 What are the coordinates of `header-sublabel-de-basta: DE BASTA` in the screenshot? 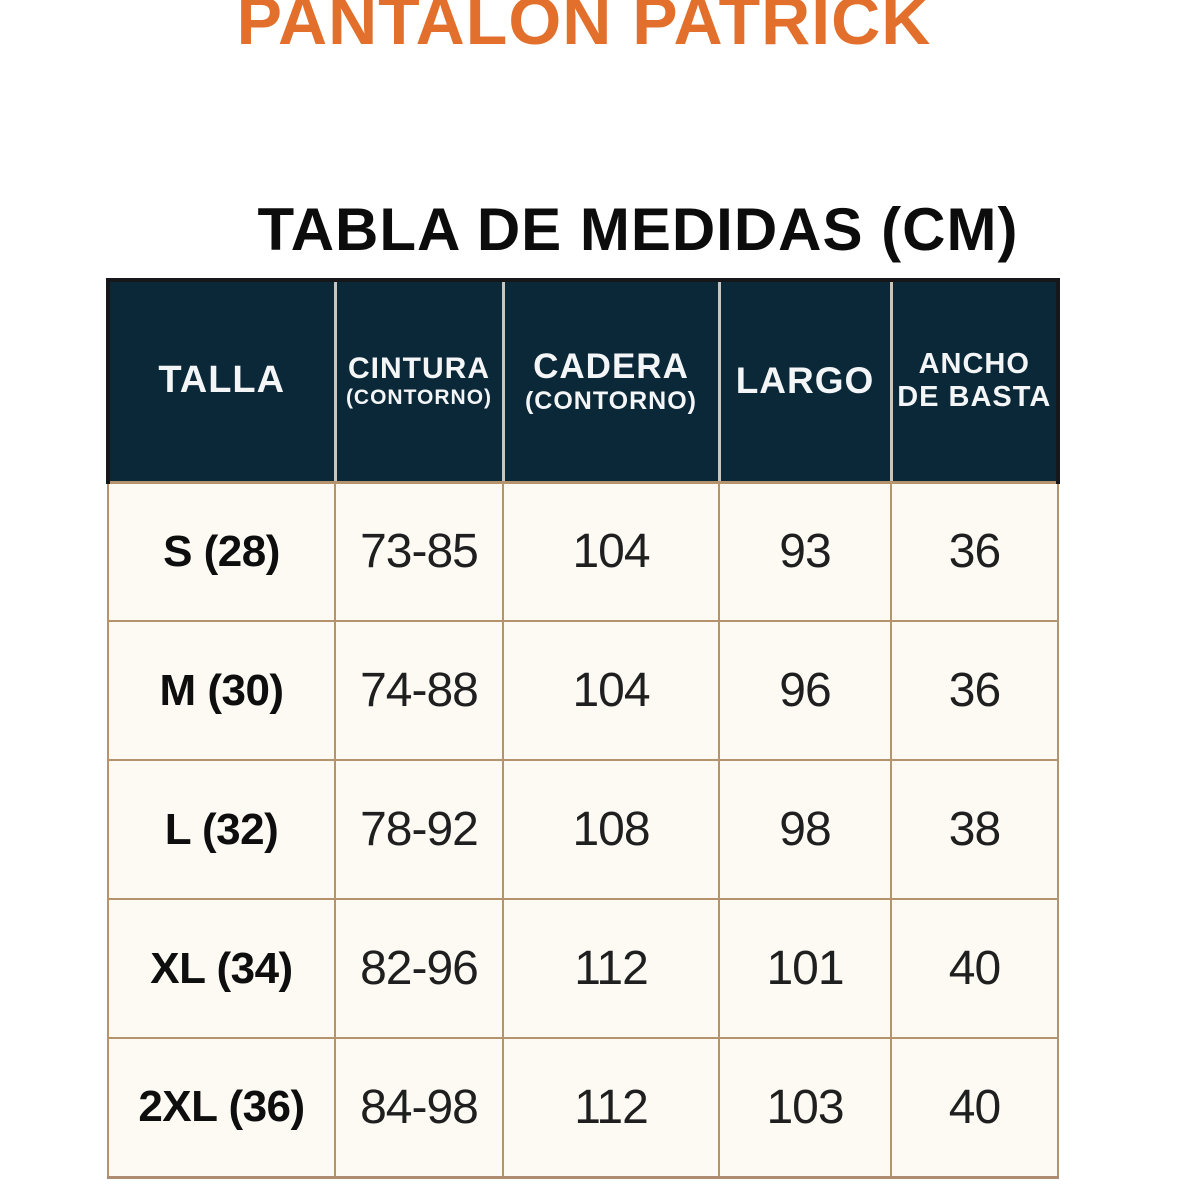 It's located at (974, 397).